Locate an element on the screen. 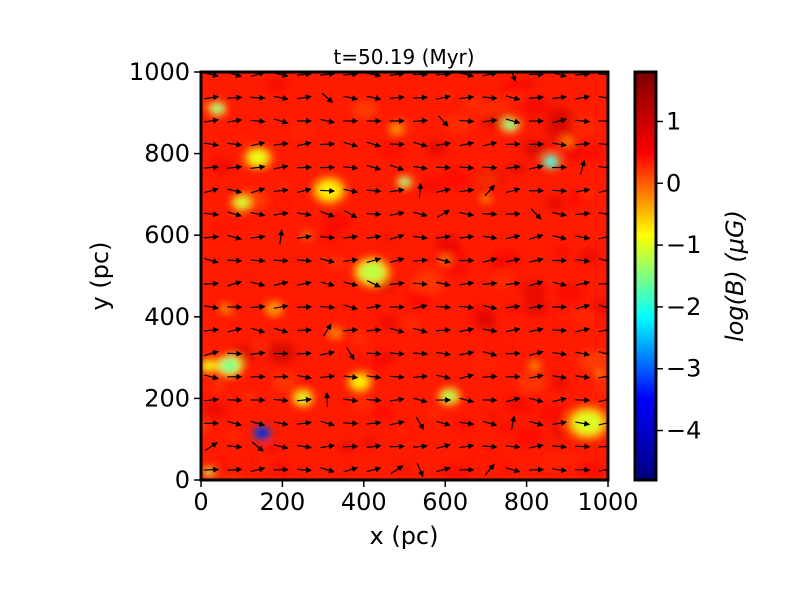  x-axis: 0 200 400 600 800 1000 is located at coordinates (416, 498).